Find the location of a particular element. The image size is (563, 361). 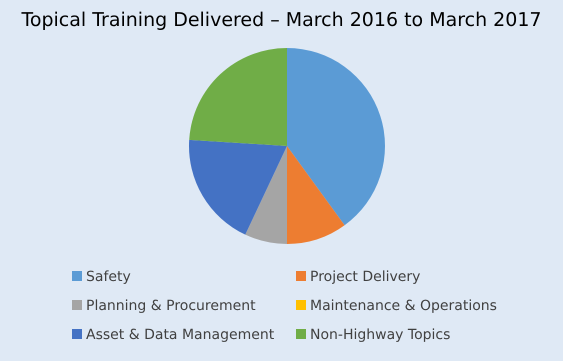

legend-label: Asset & Data Management is located at coordinates (180, 335).